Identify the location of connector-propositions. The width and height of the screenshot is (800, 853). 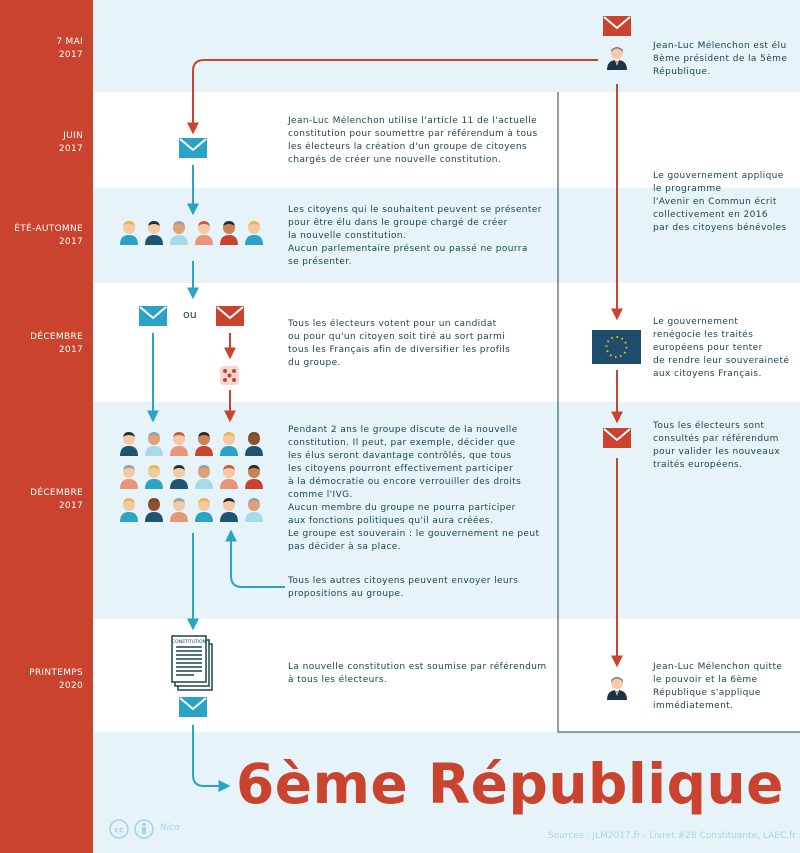
(255, 558).